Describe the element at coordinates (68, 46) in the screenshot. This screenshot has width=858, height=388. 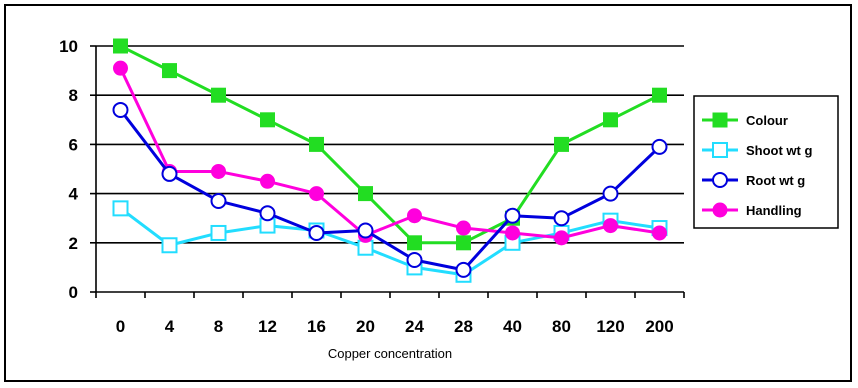
I see `y-tick-label: 10` at that location.